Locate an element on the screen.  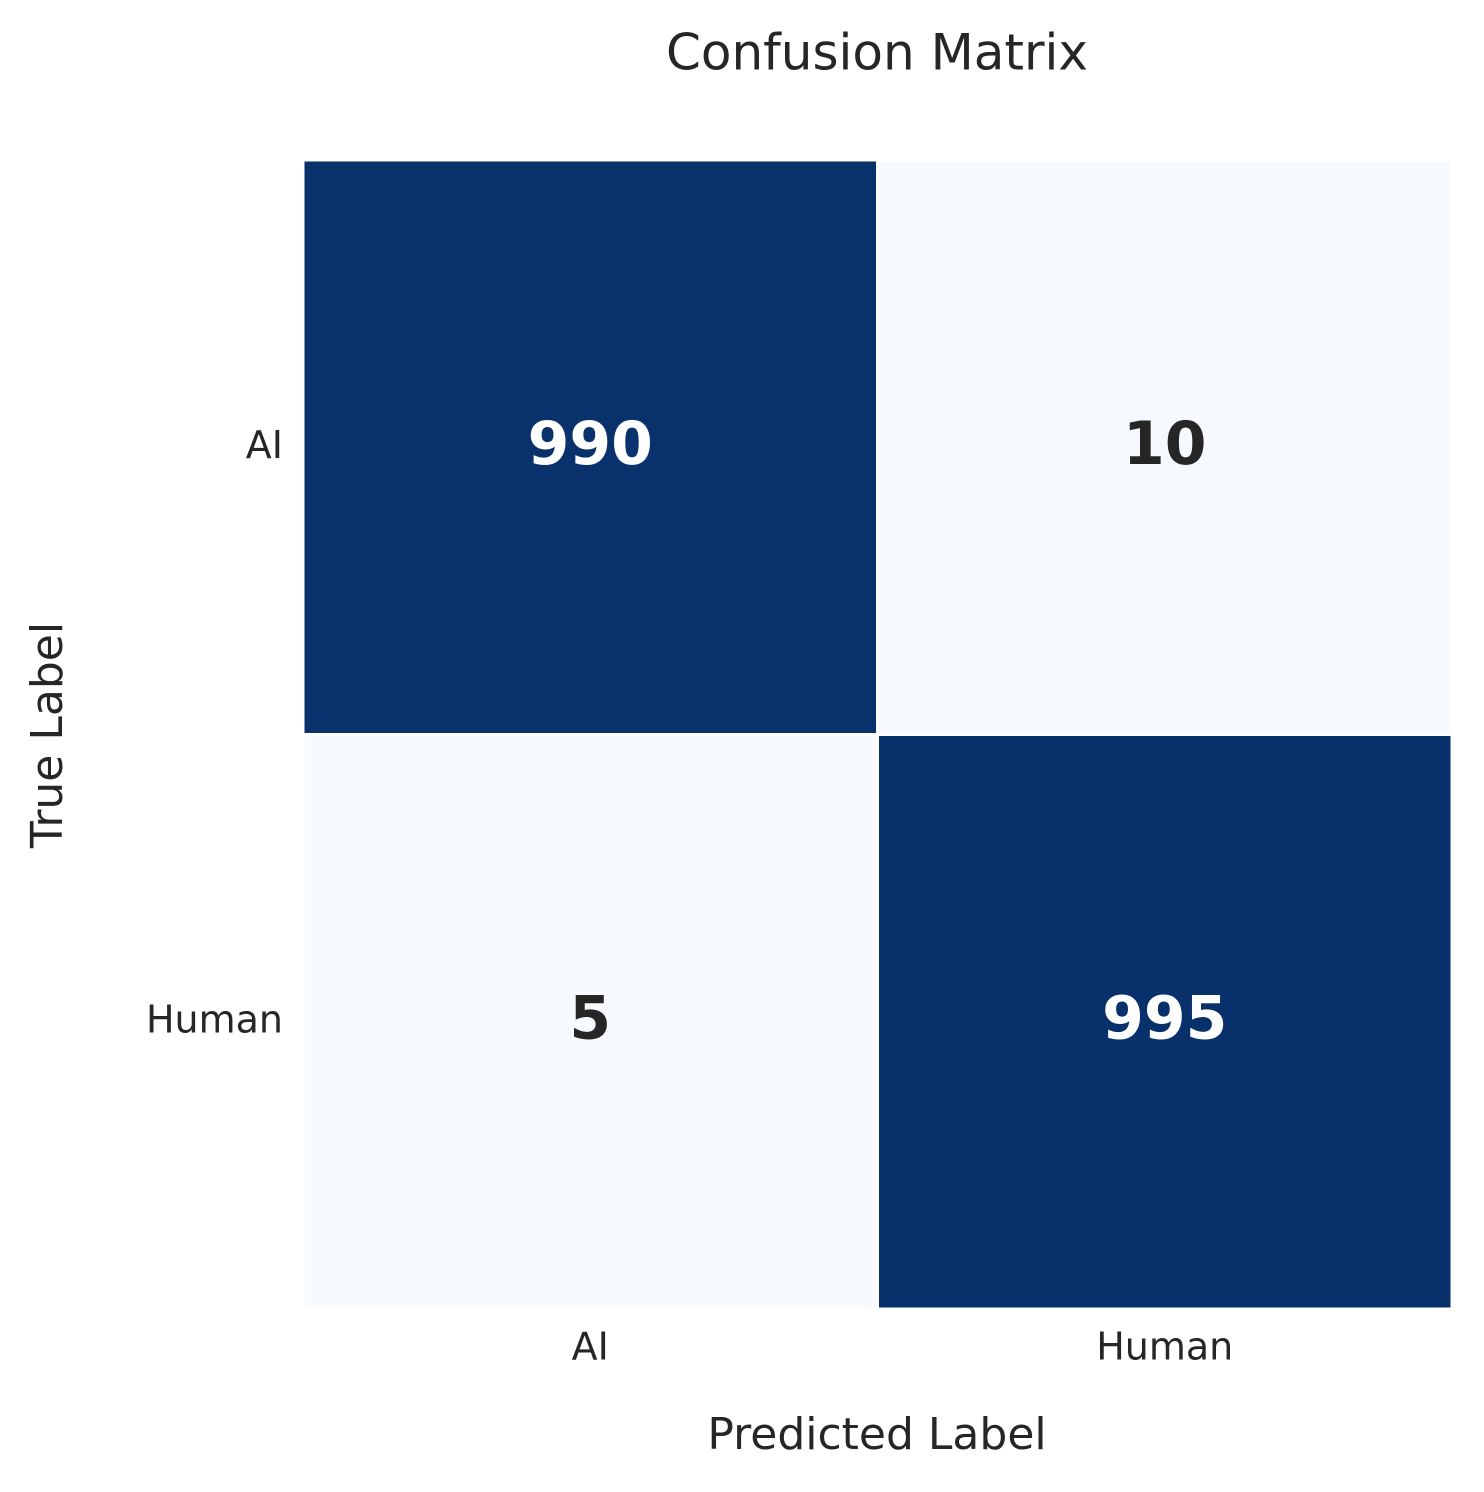
y-axis-label: True Label is located at coordinates (47, 735).